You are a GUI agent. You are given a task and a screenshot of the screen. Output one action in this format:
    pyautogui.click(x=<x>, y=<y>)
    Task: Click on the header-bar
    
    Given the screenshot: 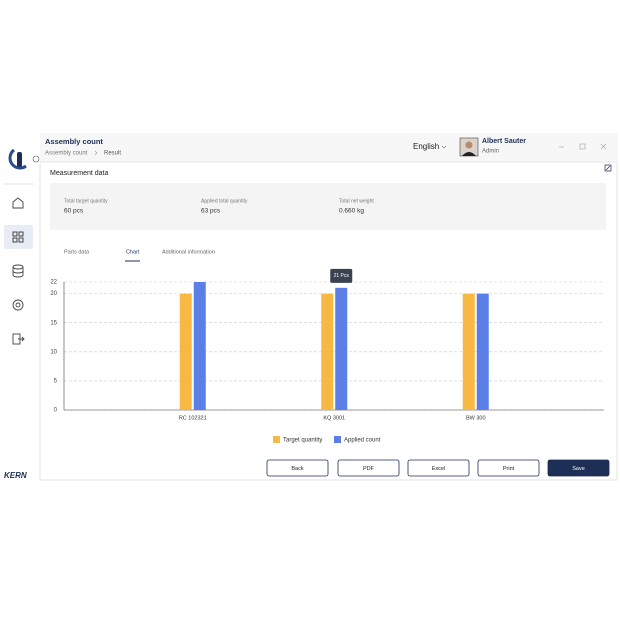 What is the action you would take?
    pyautogui.click(x=329, y=147)
    